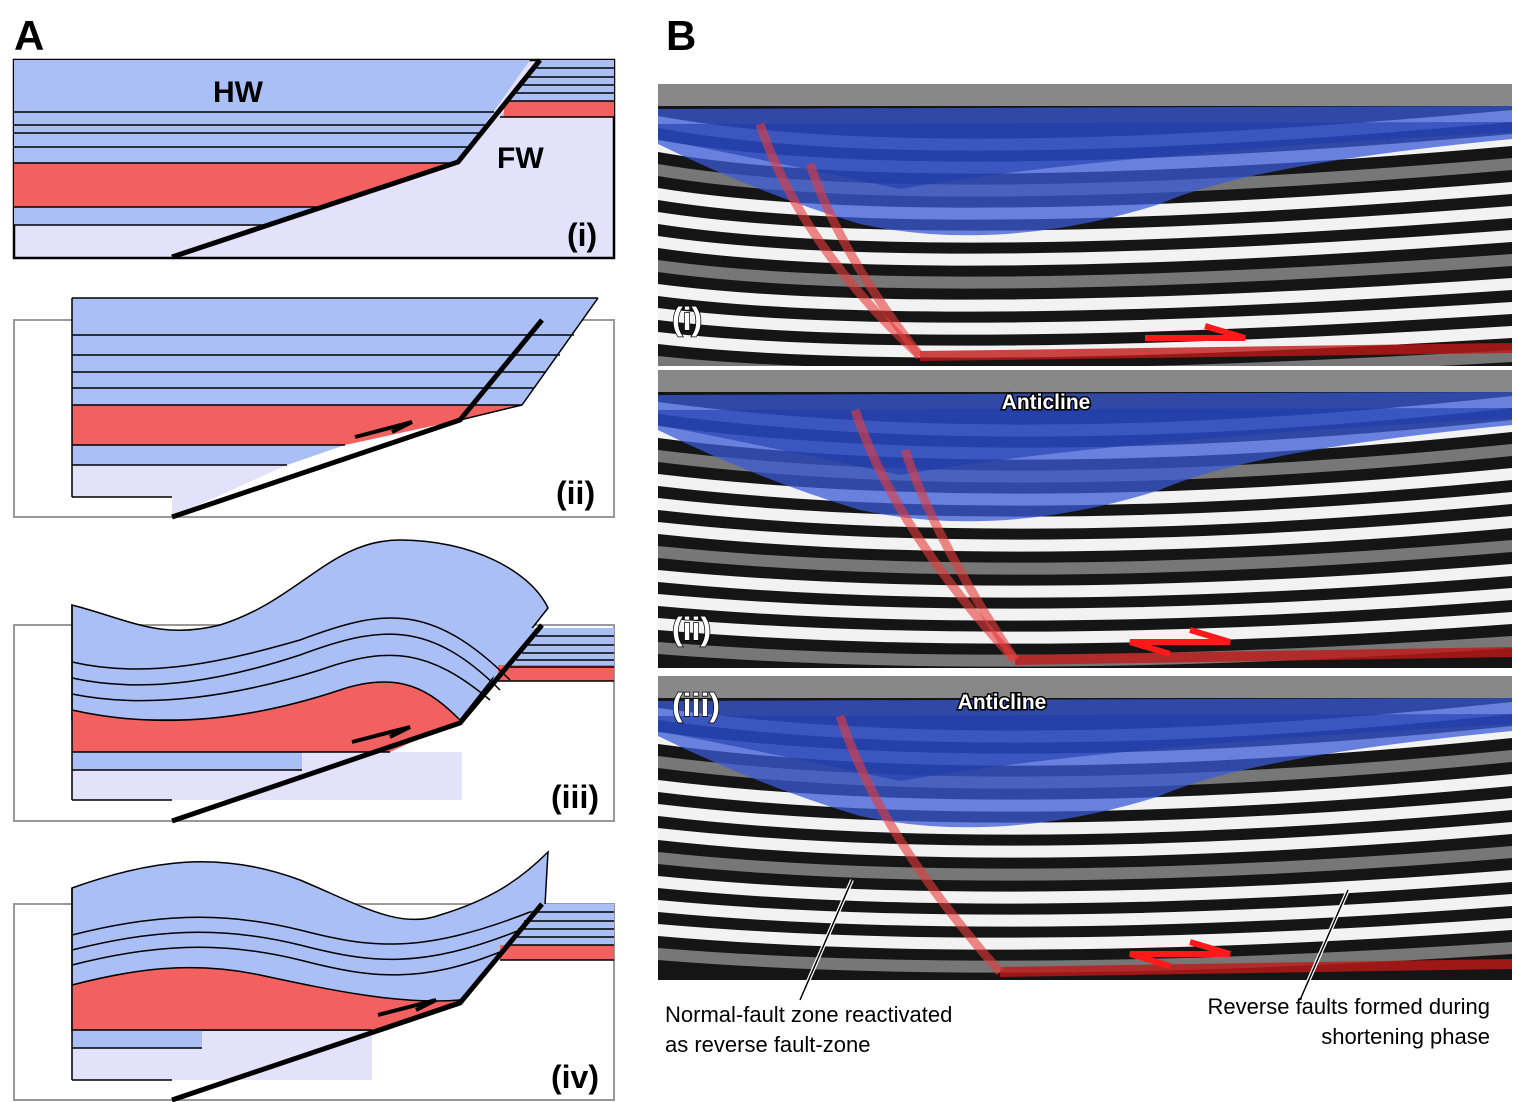 The image size is (1516, 1102). What do you see at coordinates (520, 158) in the screenshot?
I see `footwall-label: FW` at bounding box center [520, 158].